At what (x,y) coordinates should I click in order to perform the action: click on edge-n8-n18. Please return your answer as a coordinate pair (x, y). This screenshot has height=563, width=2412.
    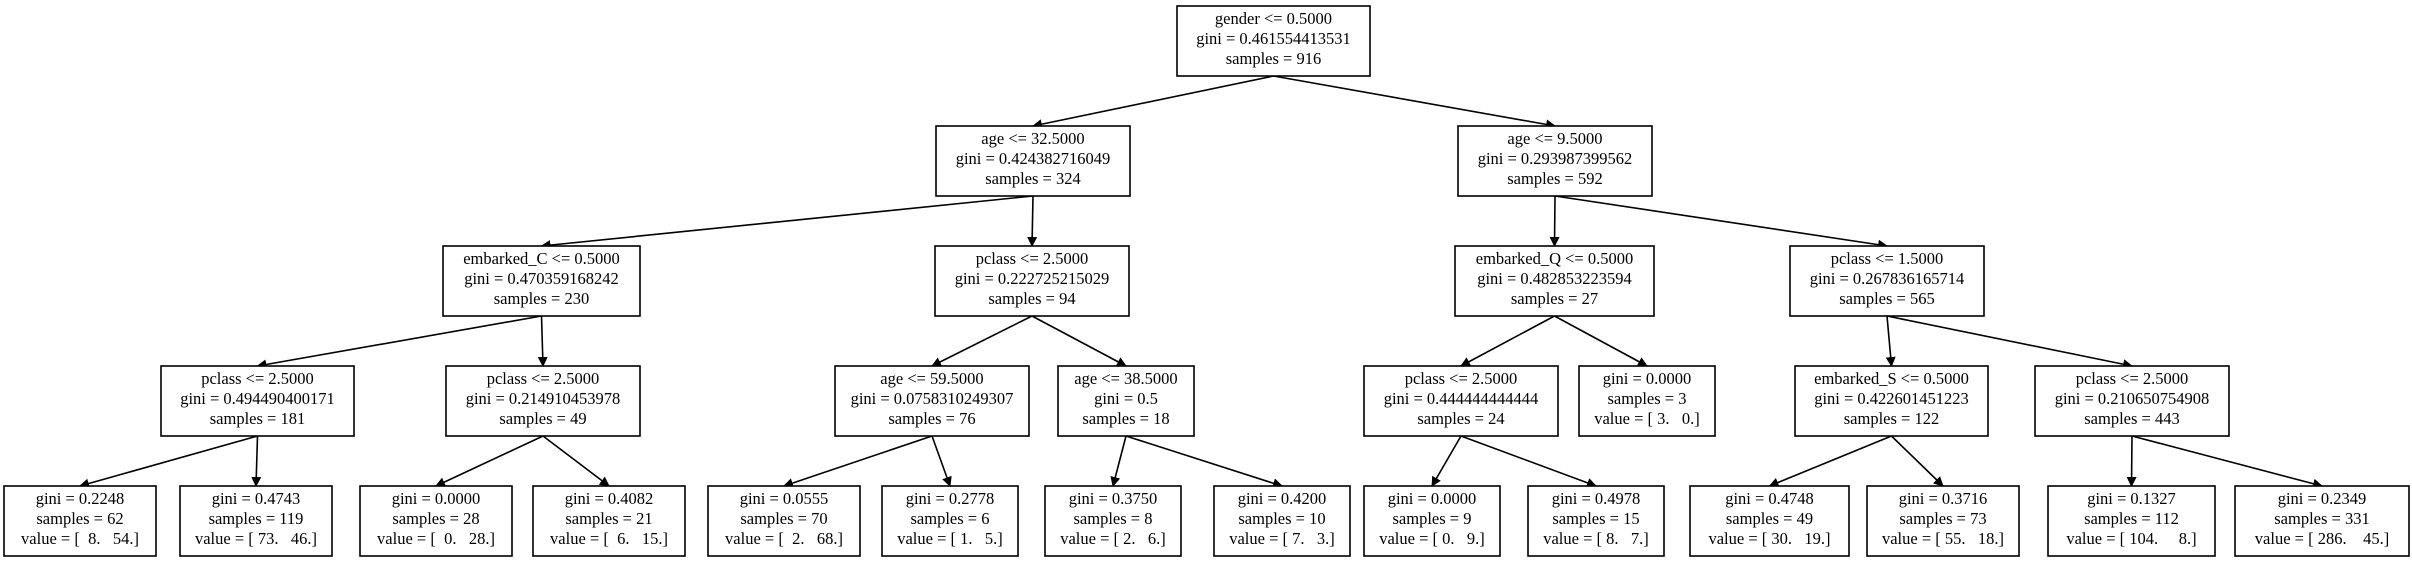
    Looking at the image, I should click on (576, 461).